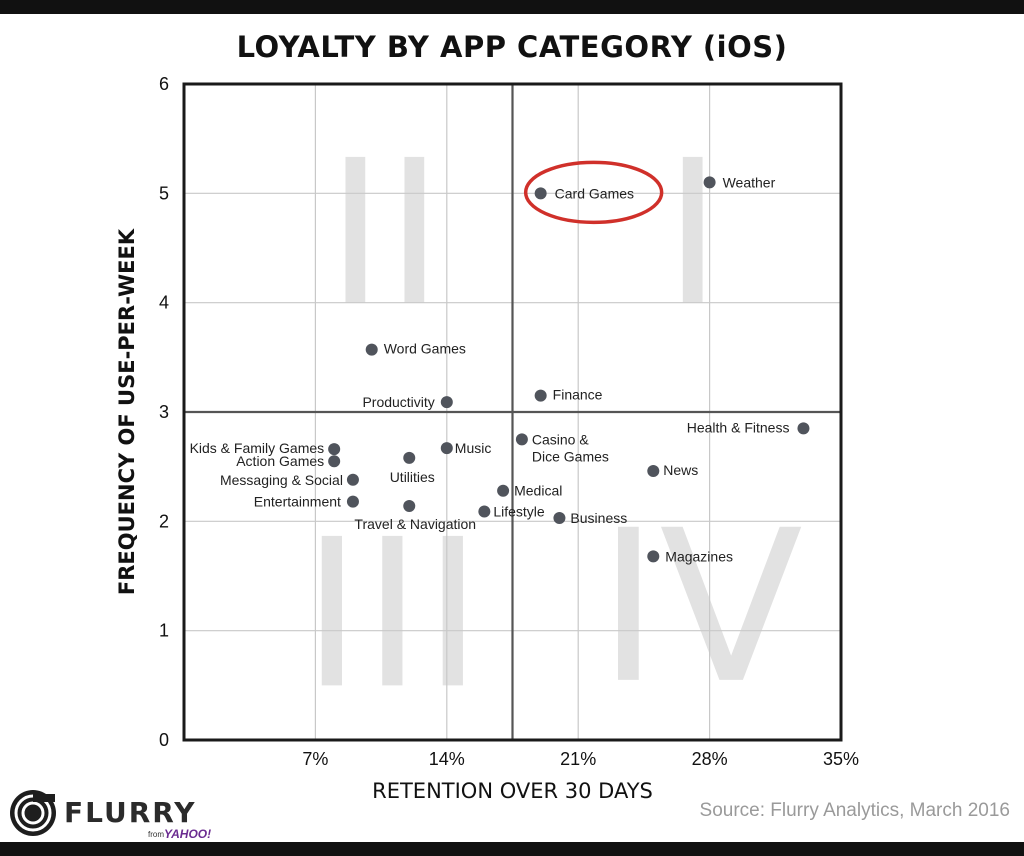 This screenshot has height=856, width=1024. I want to click on point-label-kids-and-family-games: Kids & Family Games, so click(257, 448).